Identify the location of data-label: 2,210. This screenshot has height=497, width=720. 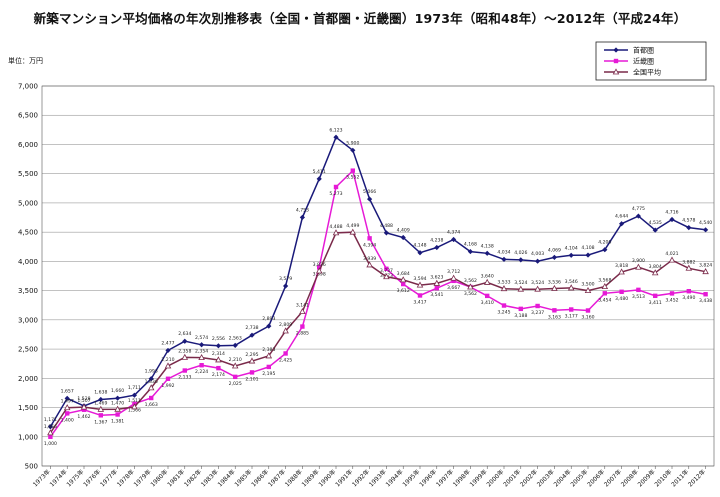
(167, 360).